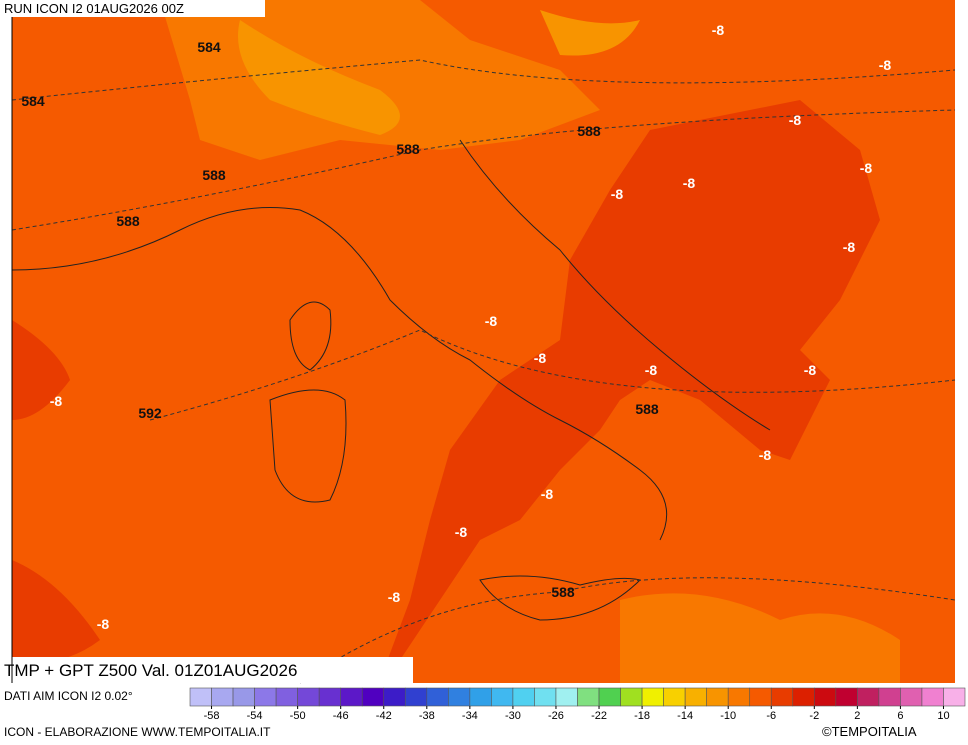  What do you see at coordinates (685, 716) in the screenshot?
I see `colorbar-tick-label: -14` at bounding box center [685, 716].